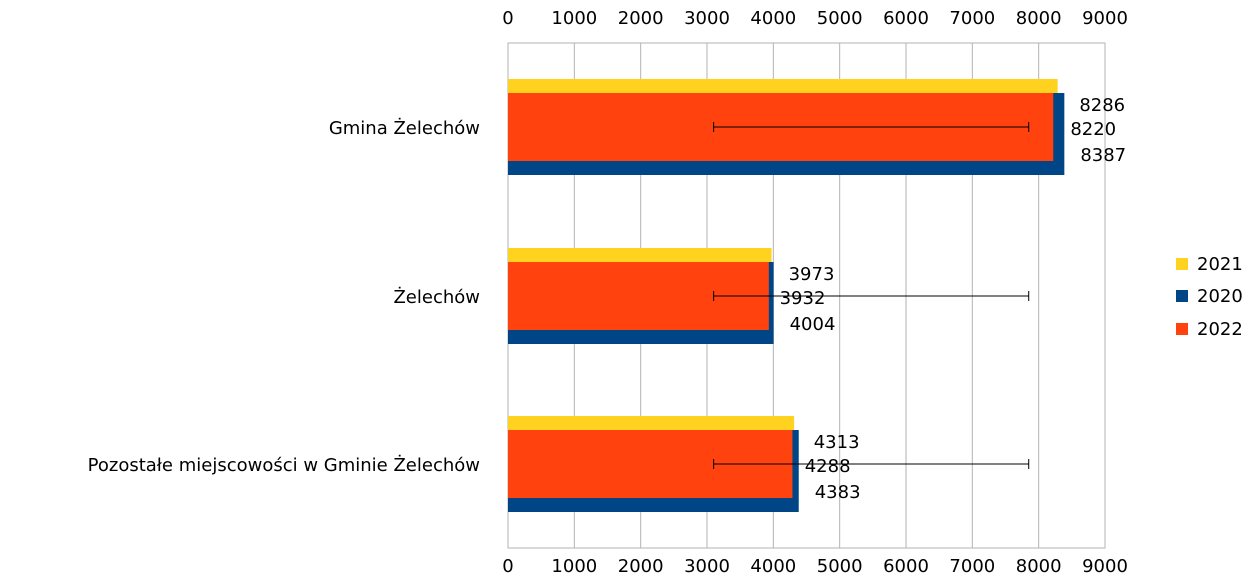 The image size is (1253, 579). Describe the element at coordinates (641, 566) in the screenshot. I see `x-tick-label-bottom: 2000` at that location.